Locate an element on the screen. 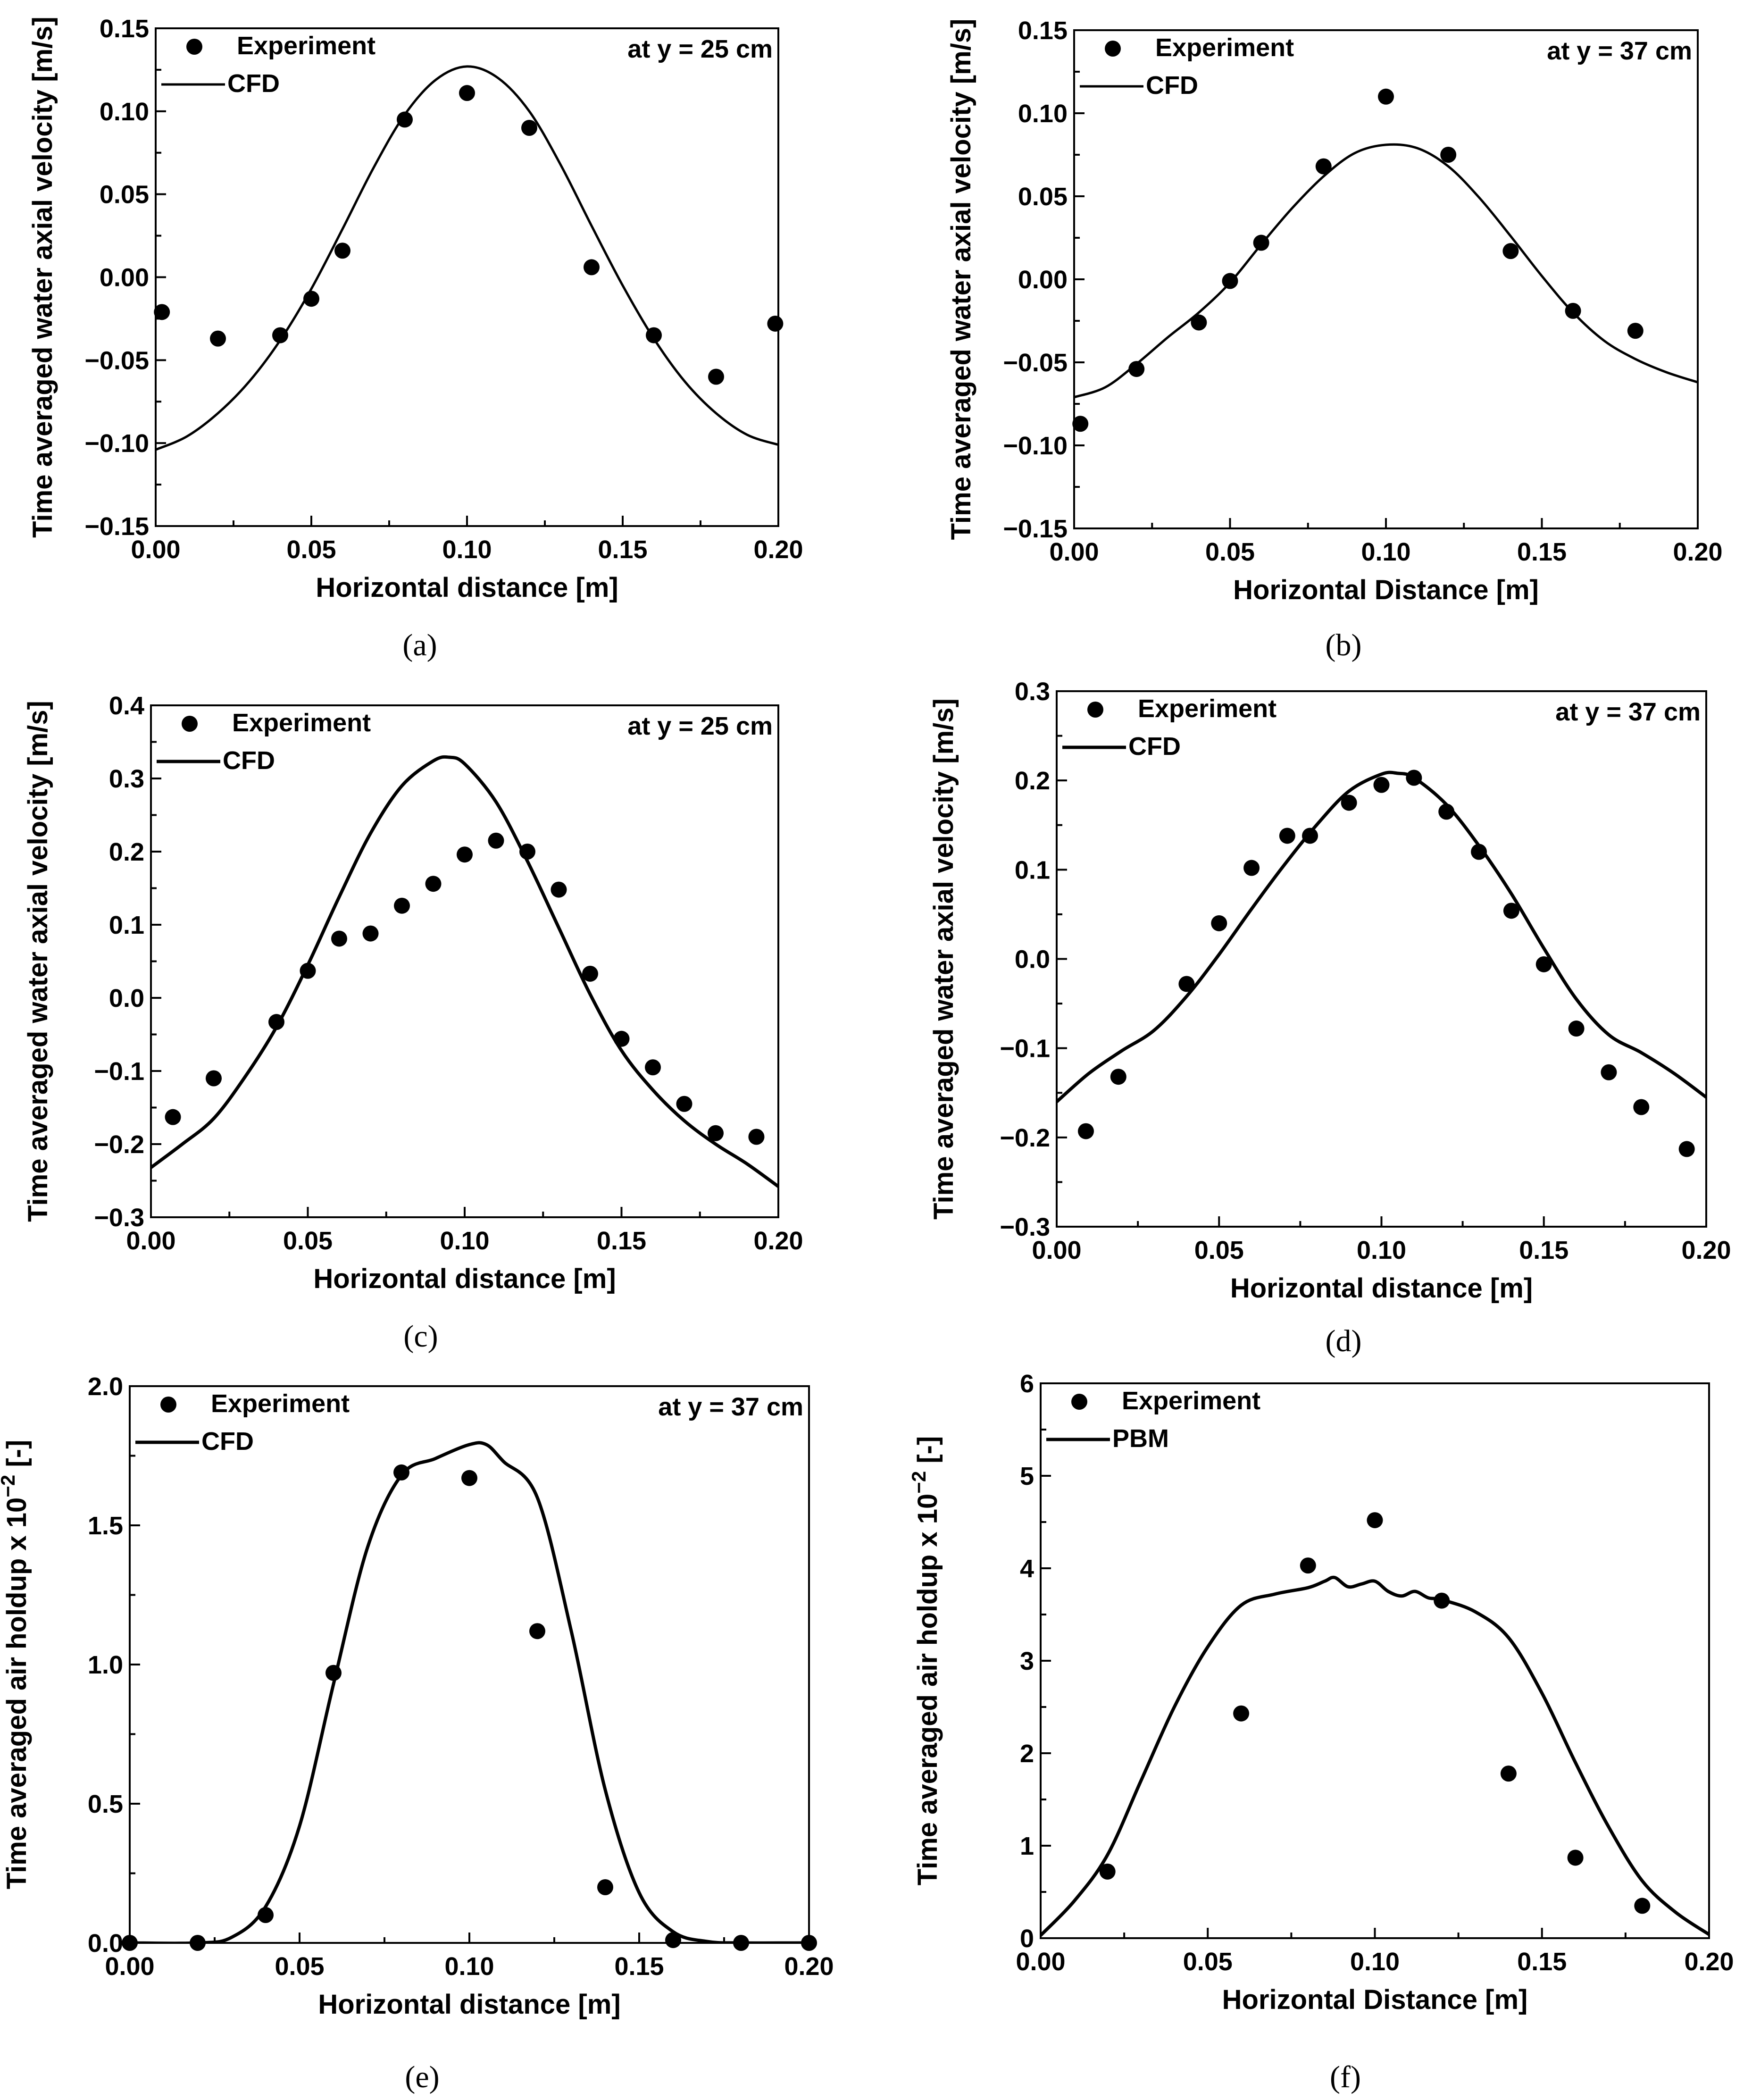  y-tick-label: 2 is located at coordinates (1027, 1754).